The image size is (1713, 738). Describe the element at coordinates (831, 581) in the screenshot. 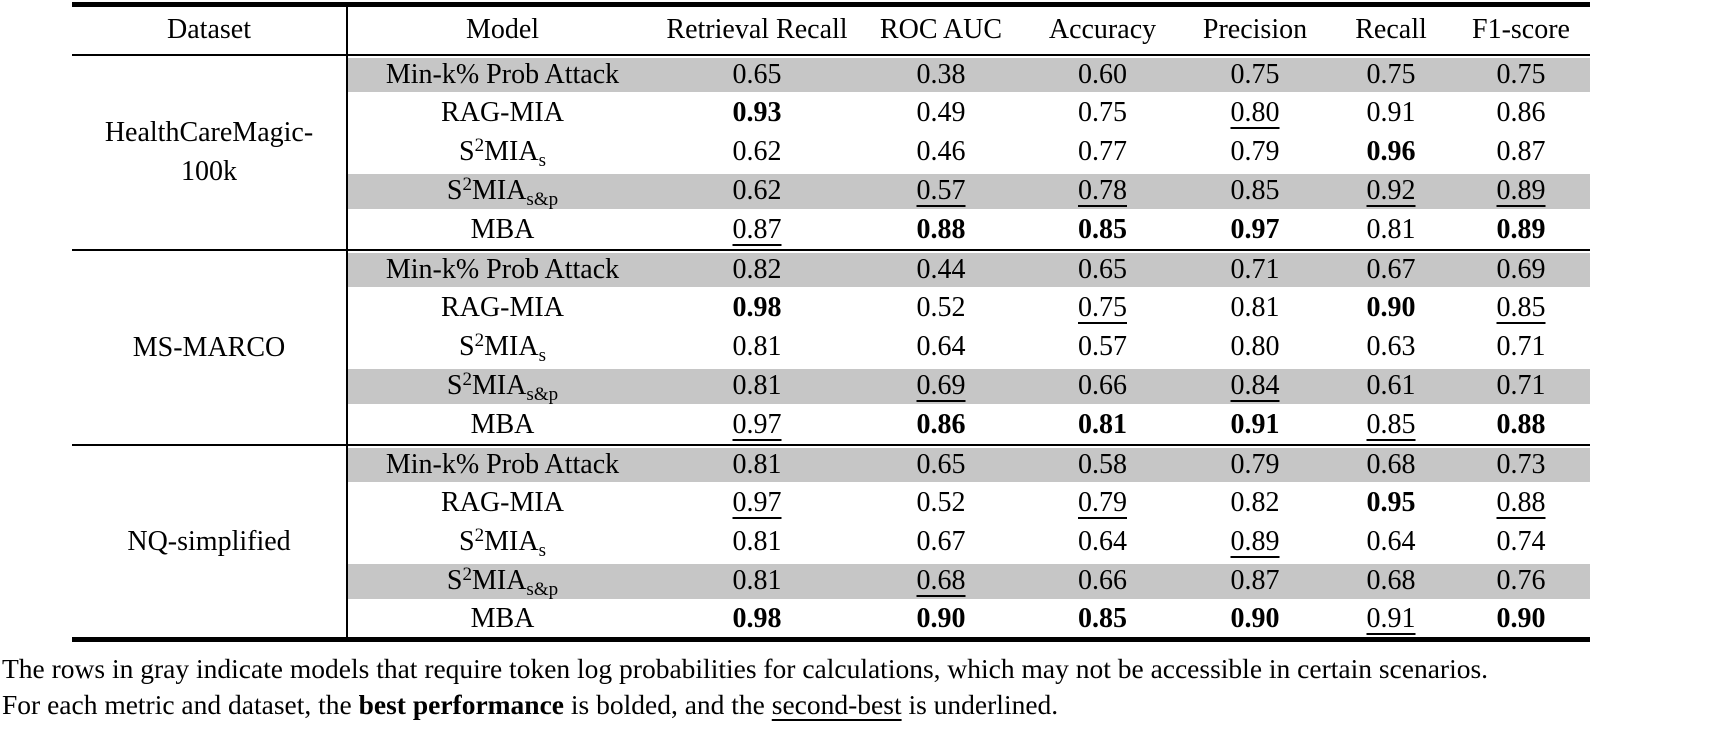

I see `table-row: S2MIAs&p 0.81 0.68 0.66 0.87 0.68 0.76` at that location.